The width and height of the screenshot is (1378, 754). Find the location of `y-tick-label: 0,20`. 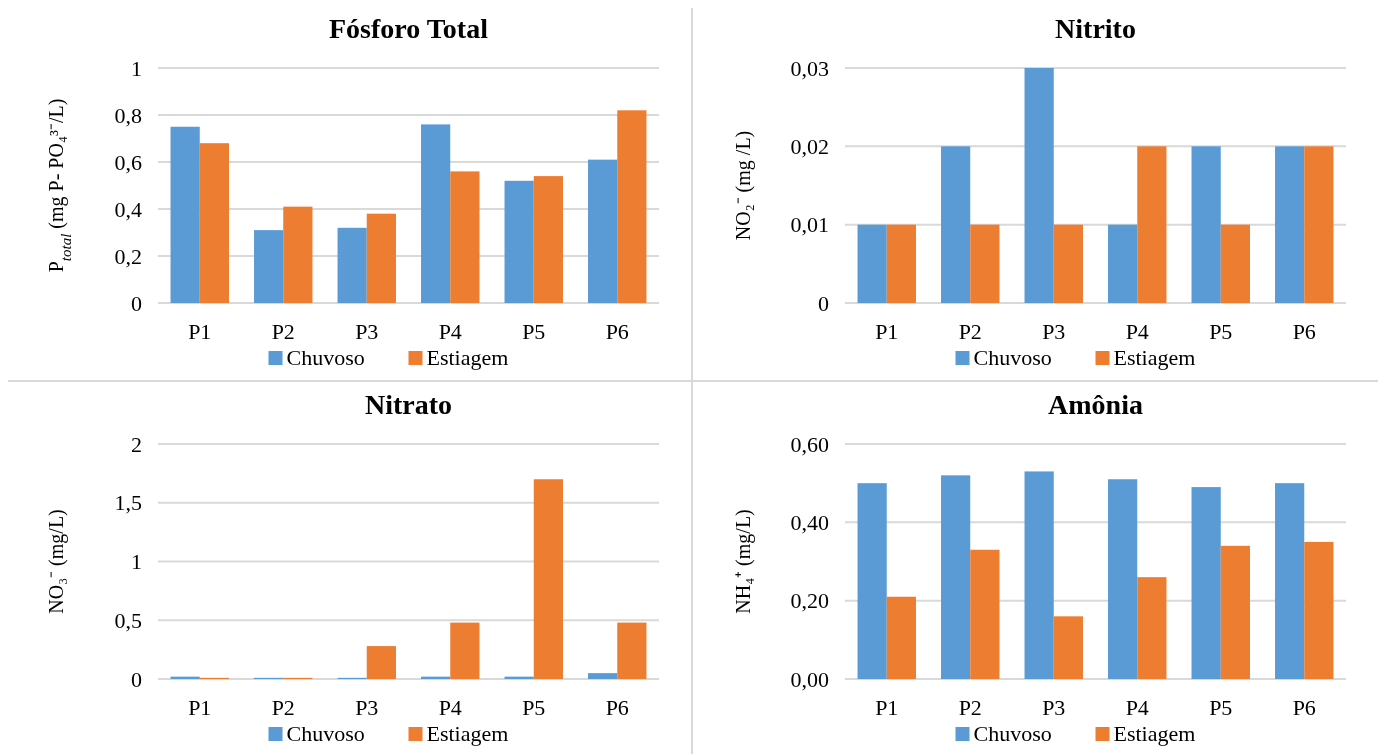

y-tick-label: 0,20 is located at coordinates (809, 601).